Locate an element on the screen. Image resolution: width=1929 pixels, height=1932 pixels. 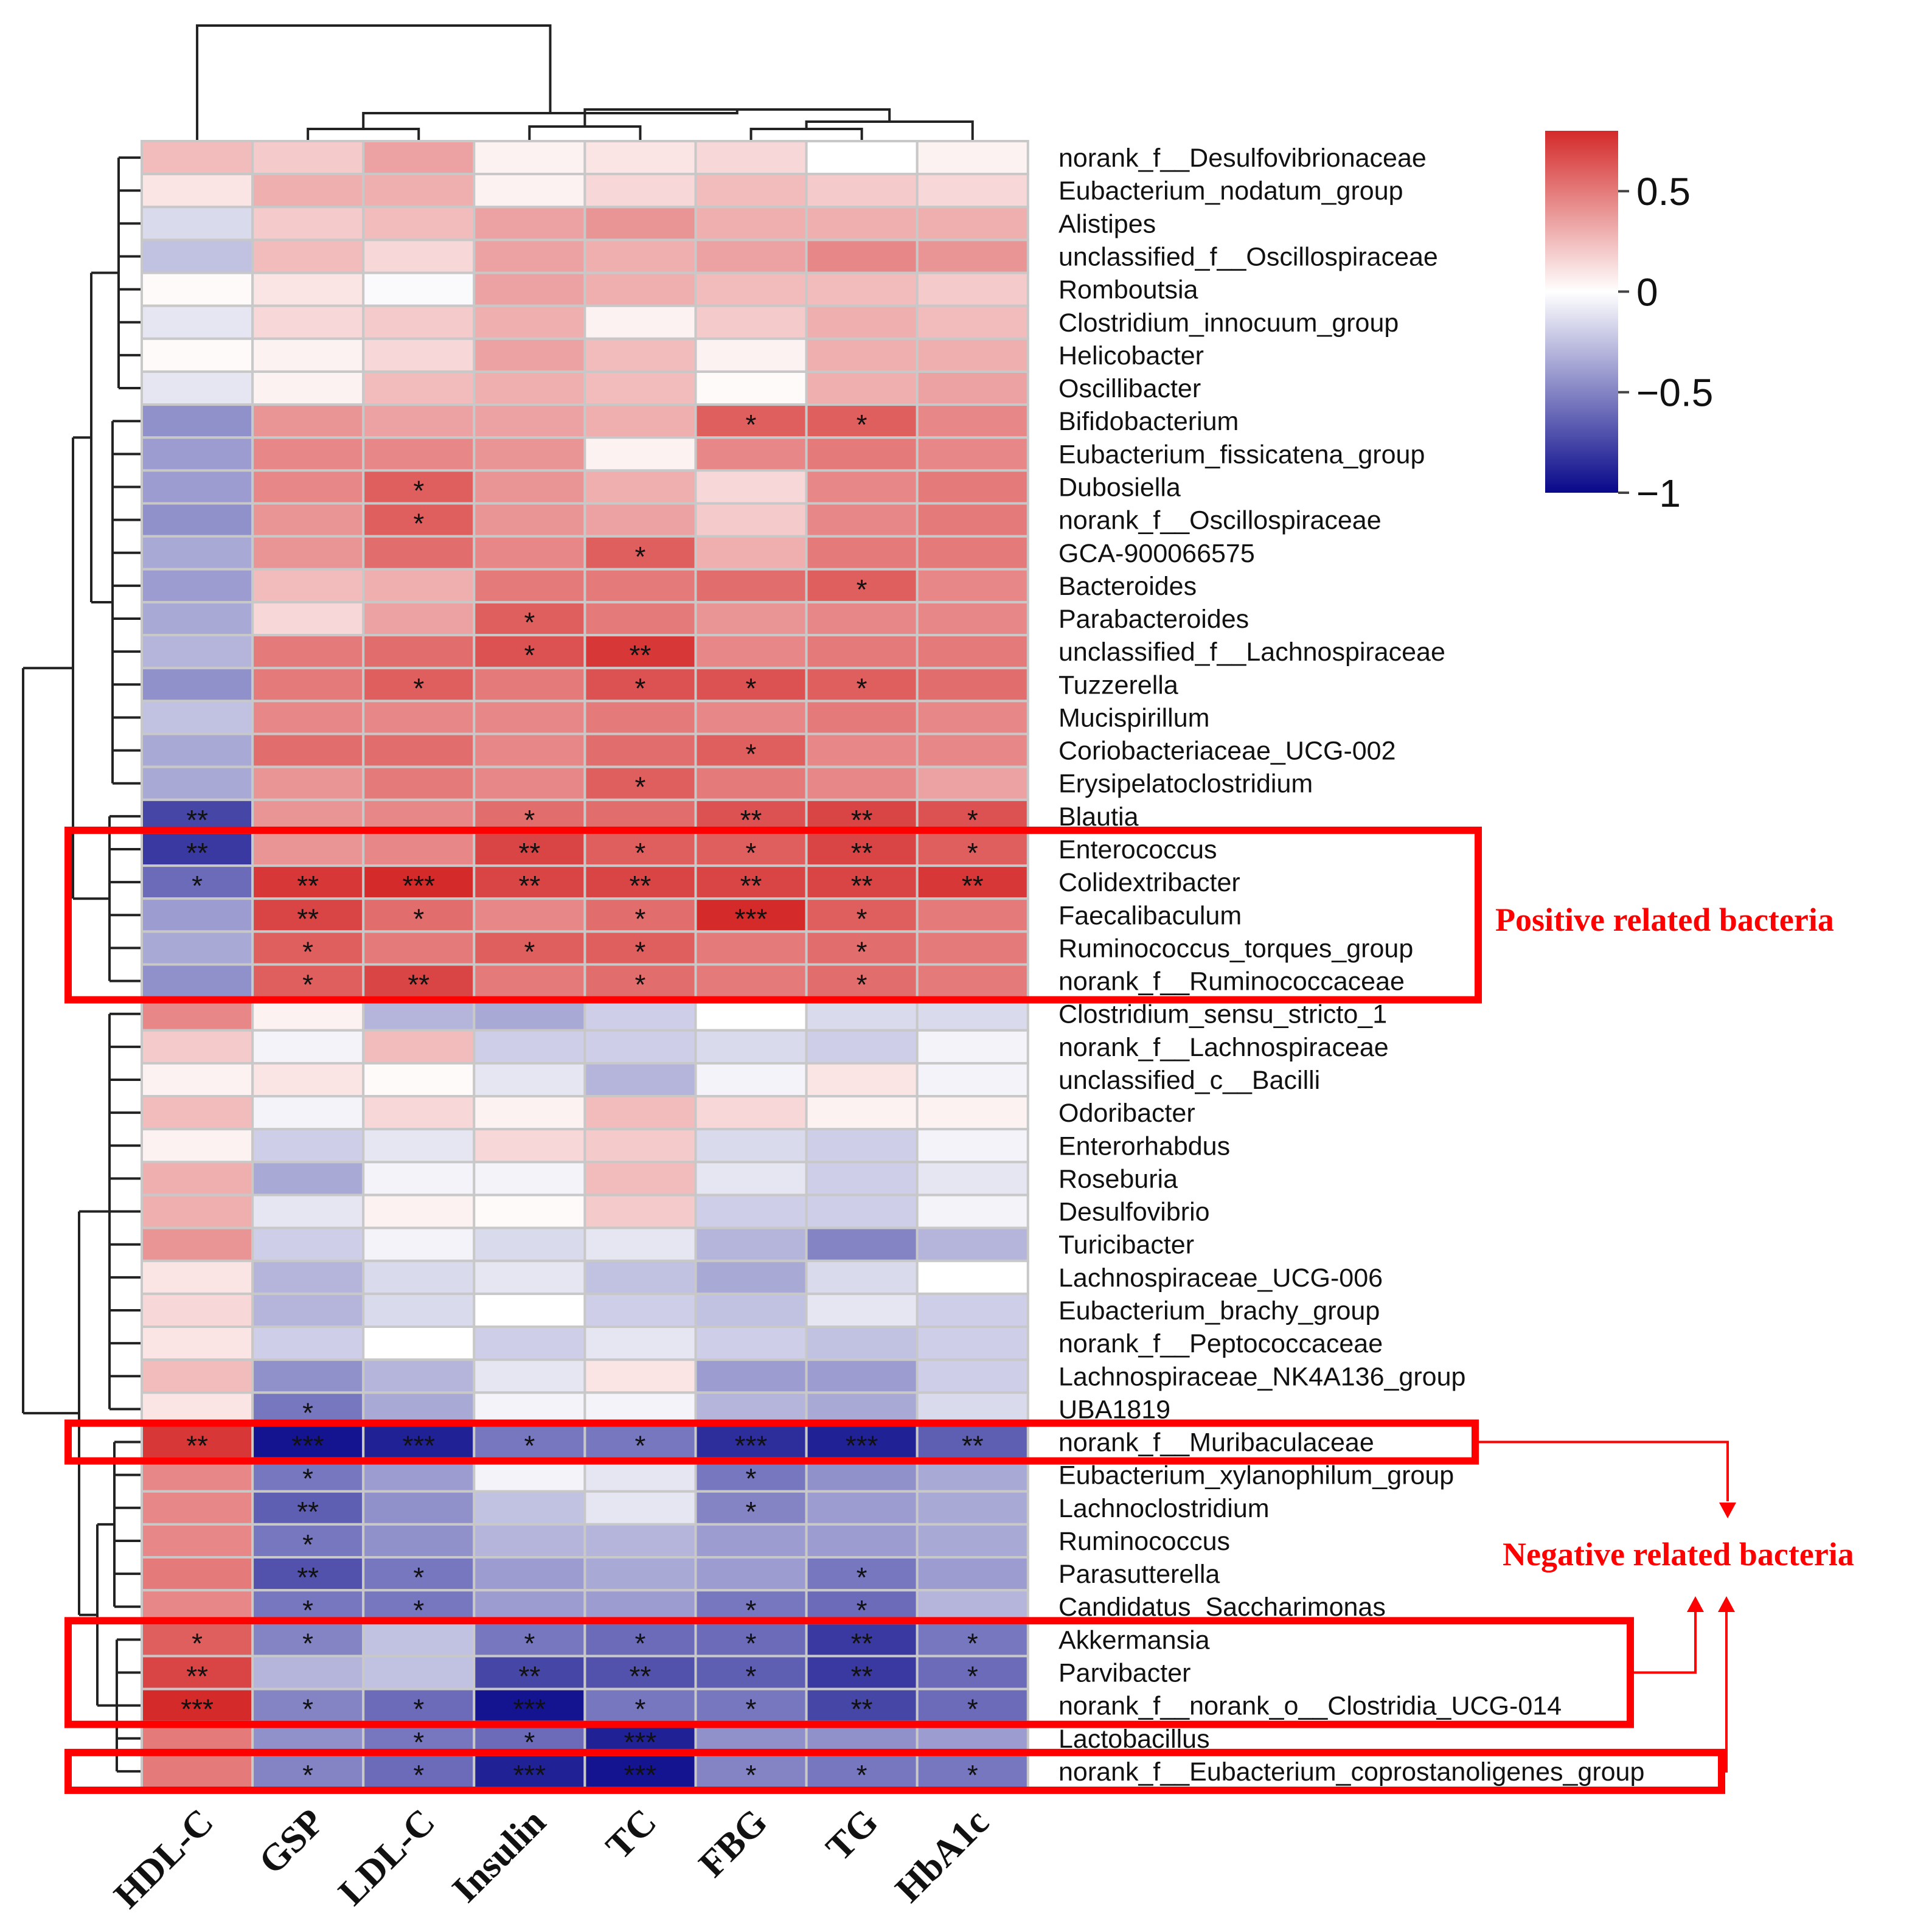
row-label: Akkermansia is located at coordinates (1134, 1640).